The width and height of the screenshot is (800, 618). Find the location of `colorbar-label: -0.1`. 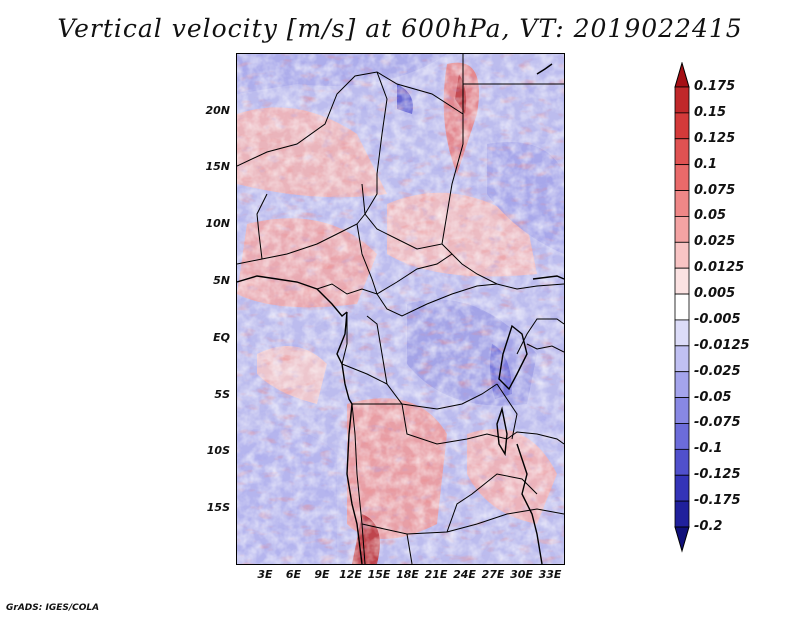

colorbar-label: -0.1 is located at coordinates (708, 449).